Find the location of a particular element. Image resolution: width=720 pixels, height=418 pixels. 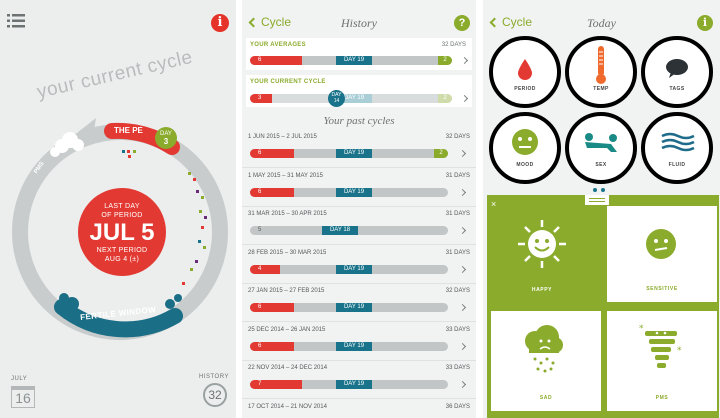

mood-label: HAPPY is located at coordinates (542, 290).